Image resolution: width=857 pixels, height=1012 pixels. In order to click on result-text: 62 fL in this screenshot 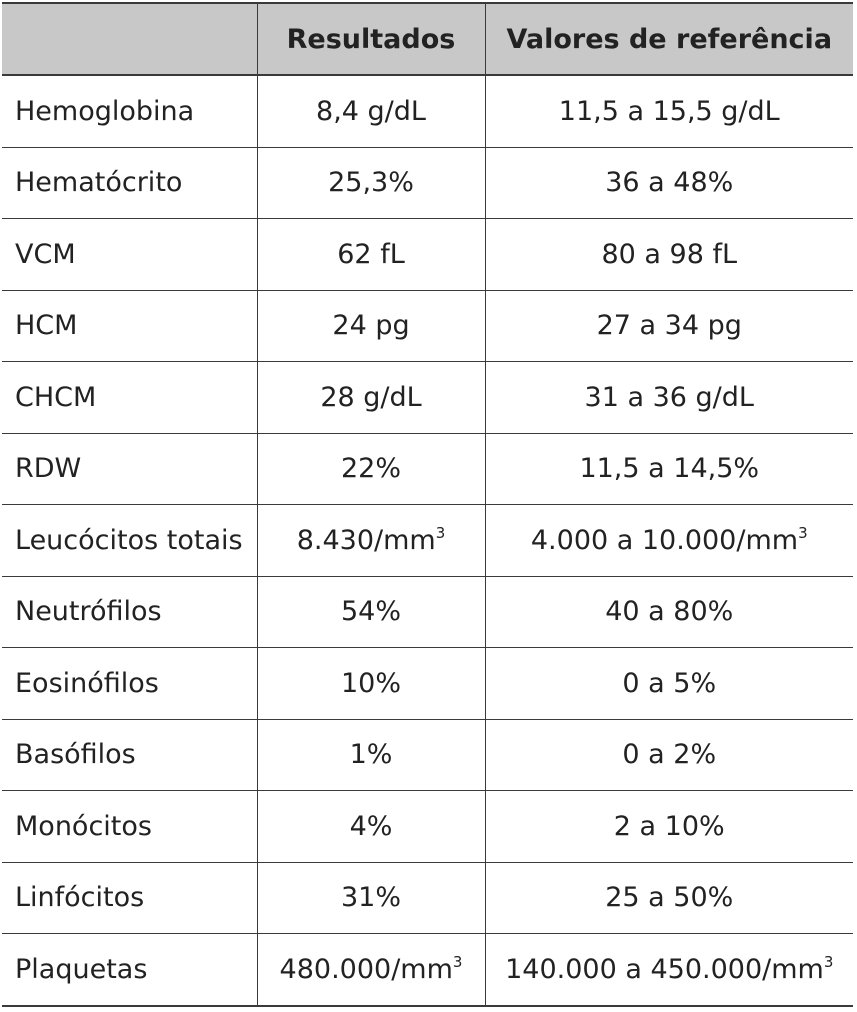, I will do `click(371, 254)`.